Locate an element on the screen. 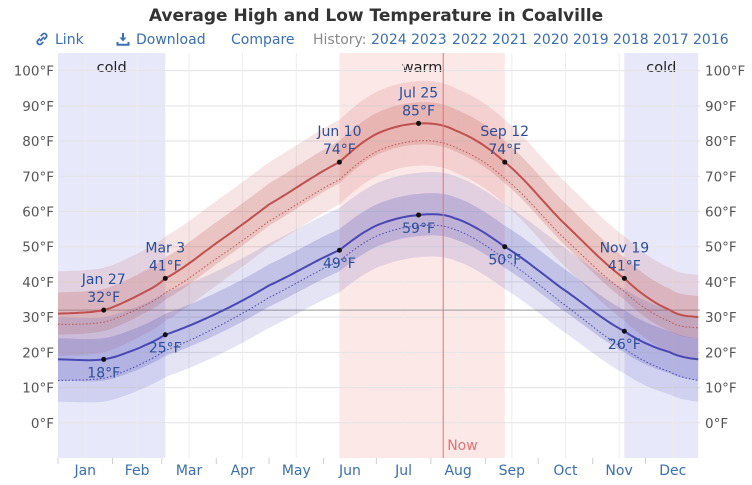  month-label-jan: Jan is located at coordinates (84, 471).